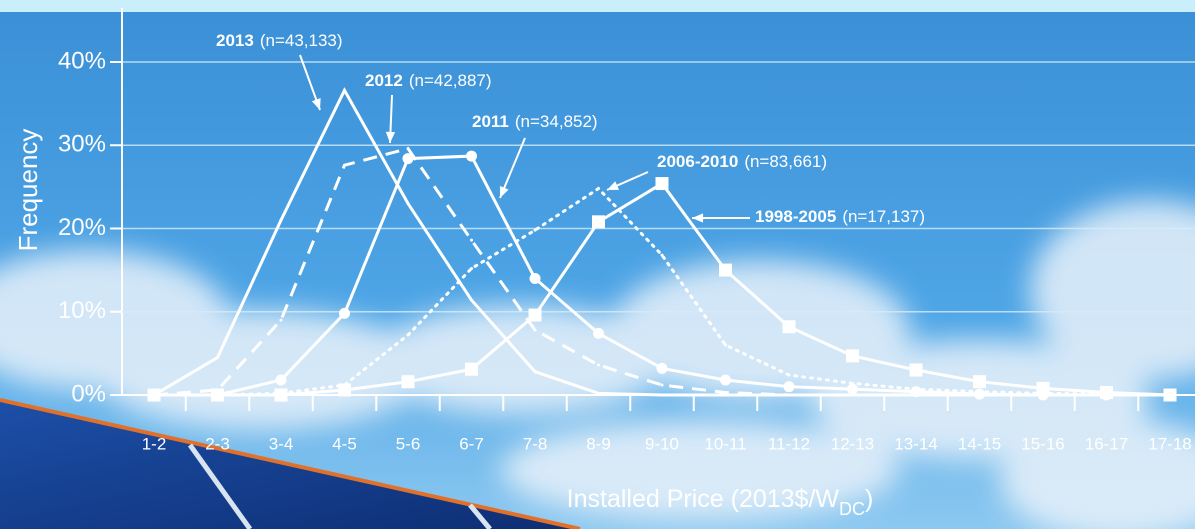 This screenshot has width=1195, height=529. Describe the element at coordinates (490, 121) in the screenshot. I see `series-name: 2011` at that location.